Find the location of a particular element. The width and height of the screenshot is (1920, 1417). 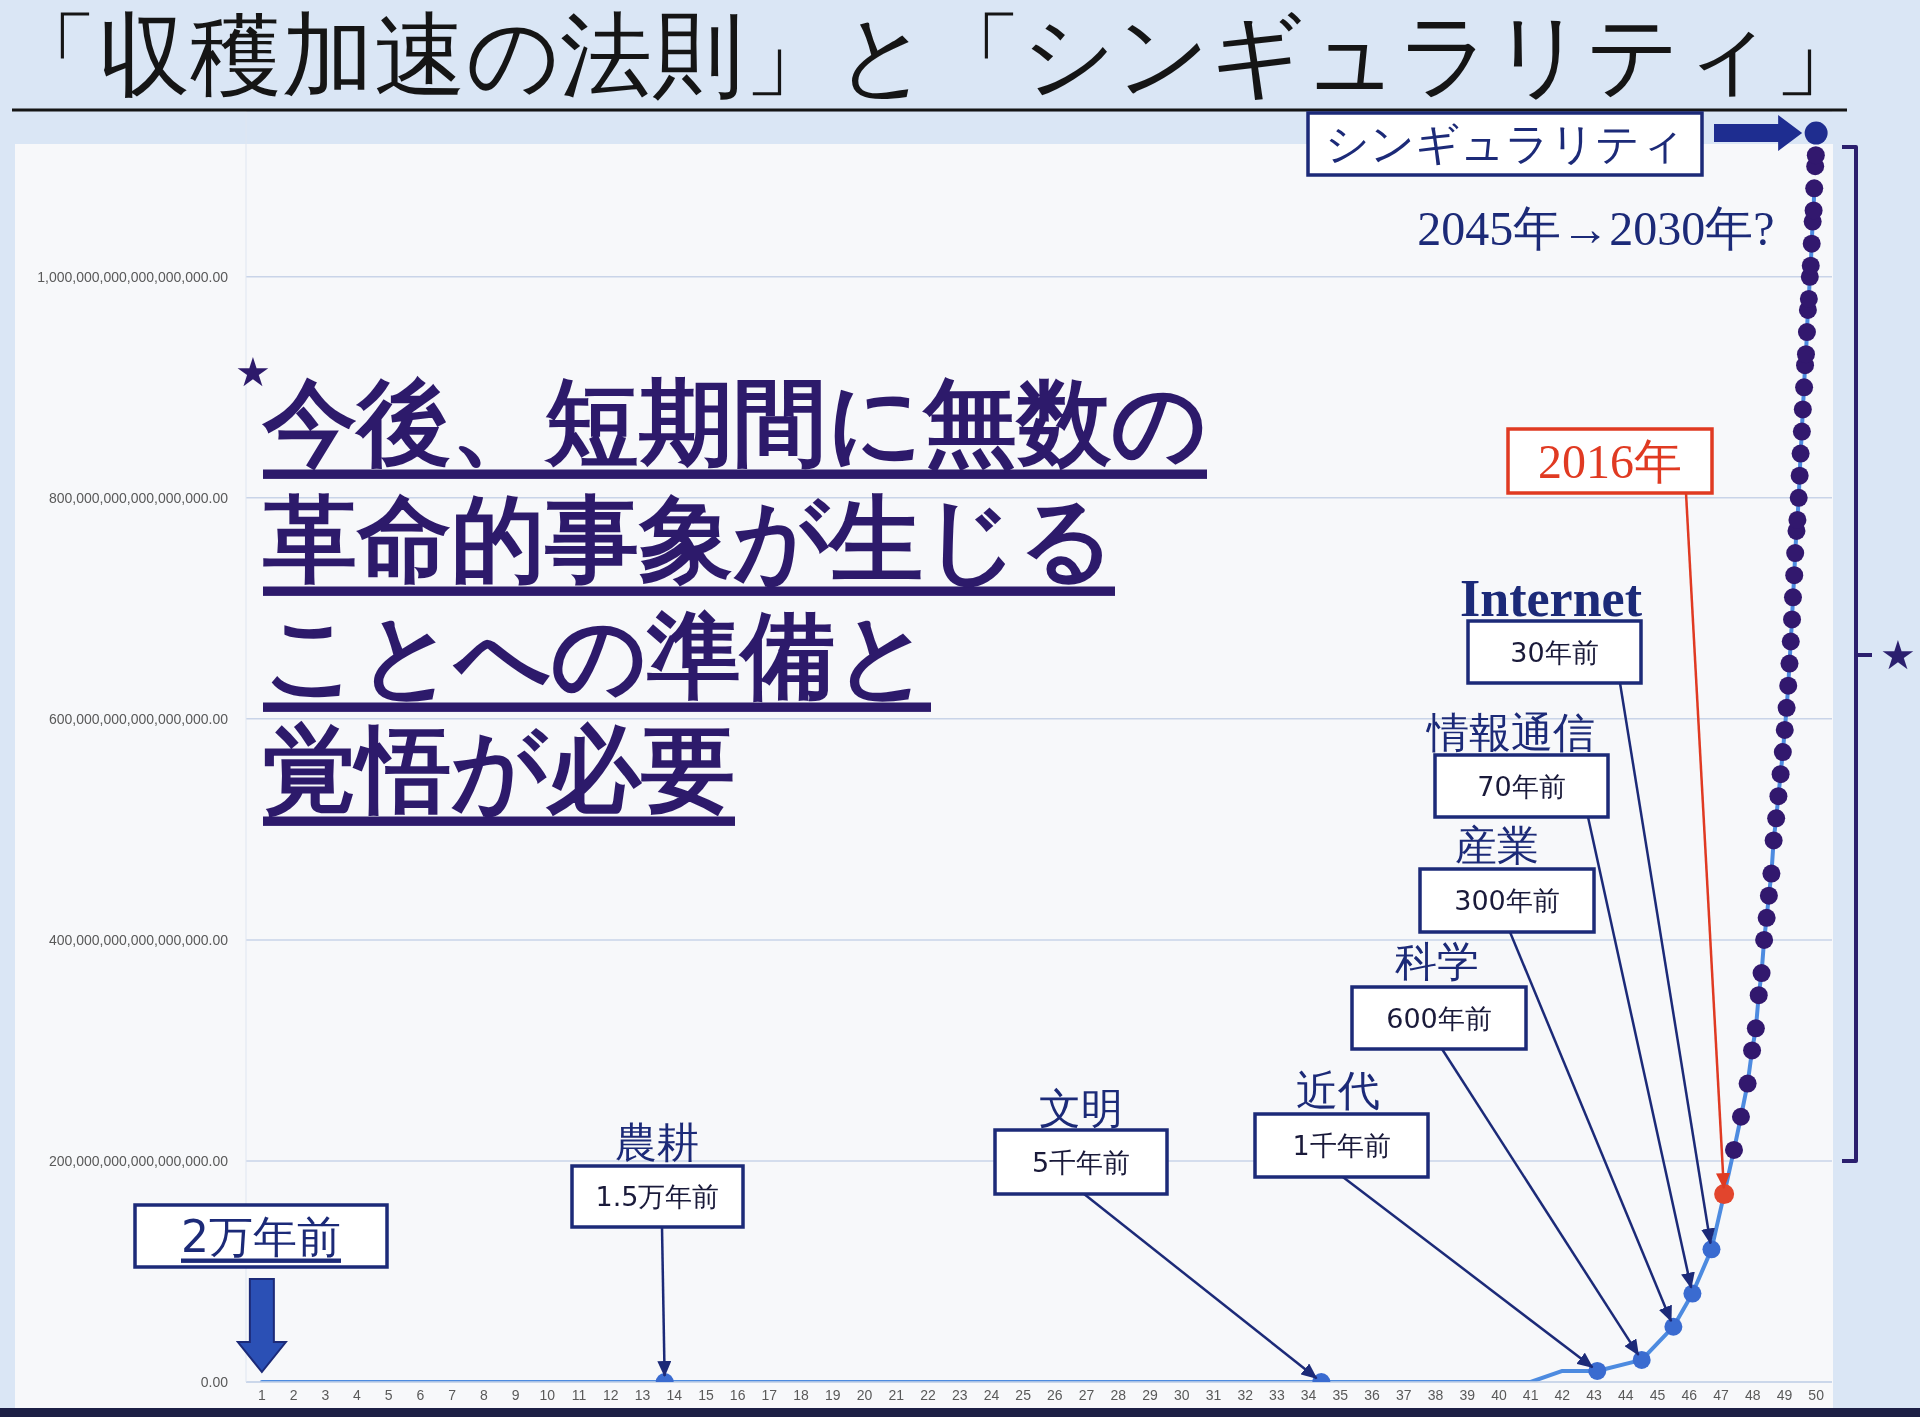

x-tick-label: 9 is located at coordinates (515, 1394).